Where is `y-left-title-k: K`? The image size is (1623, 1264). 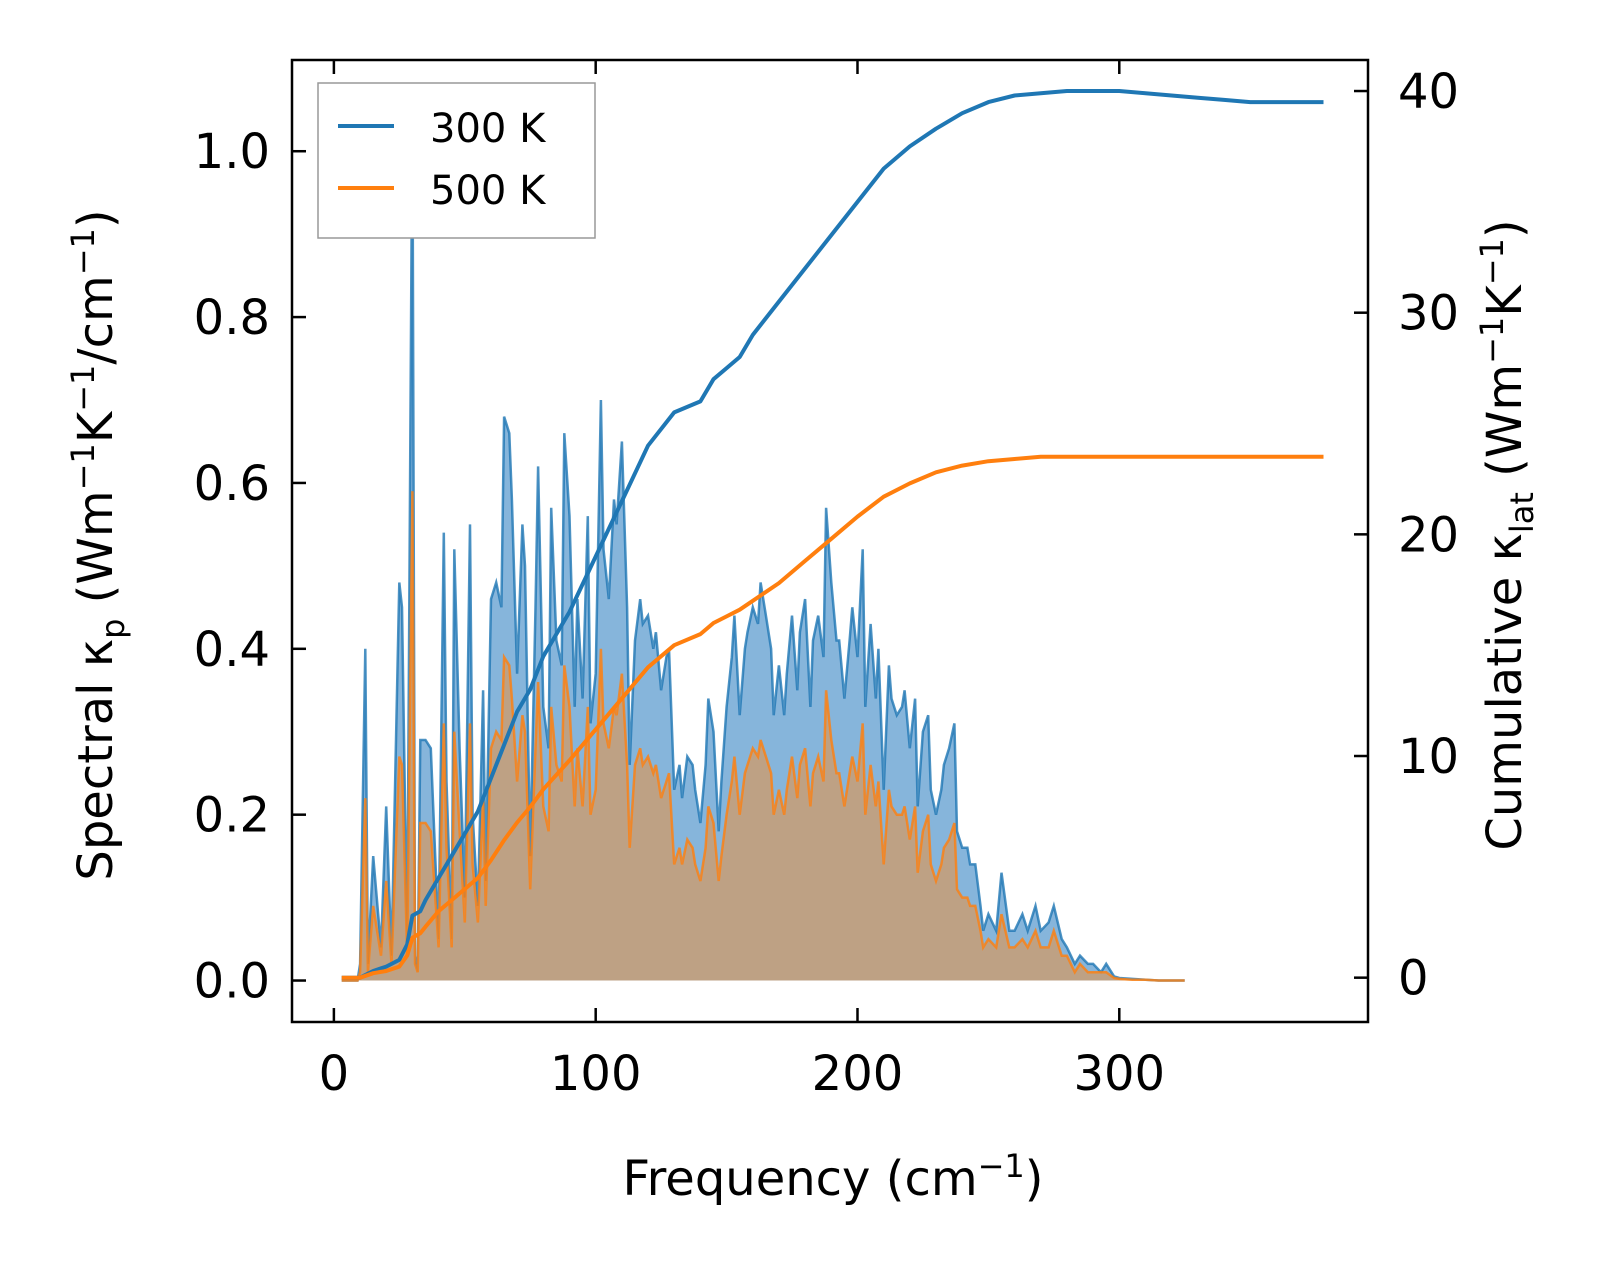 y-left-title-k: K is located at coordinates (96, 426).